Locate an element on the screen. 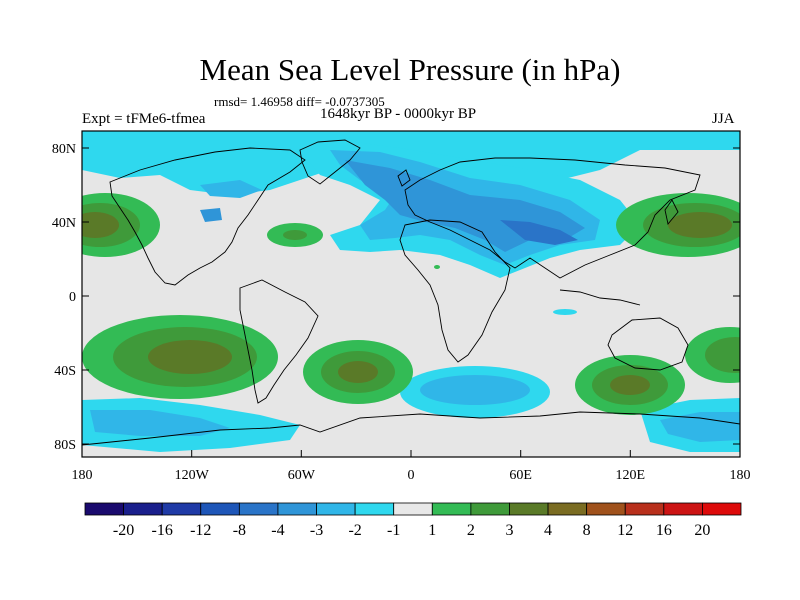 The height and width of the screenshot is (600, 800). x-tick-label: 60W is located at coordinates (302, 475).